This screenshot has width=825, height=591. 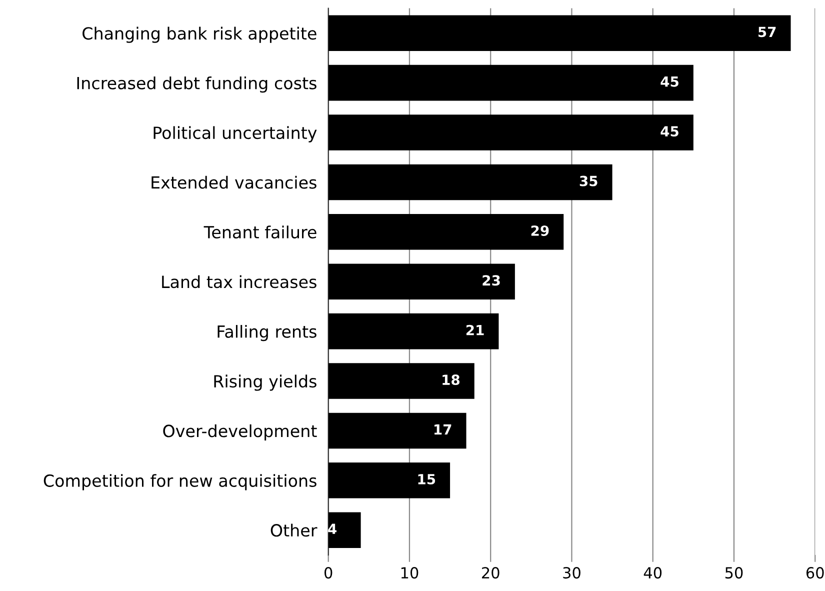 What do you see at coordinates (767, 32) in the screenshot?
I see `data-label: 57` at bounding box center [767, 32].